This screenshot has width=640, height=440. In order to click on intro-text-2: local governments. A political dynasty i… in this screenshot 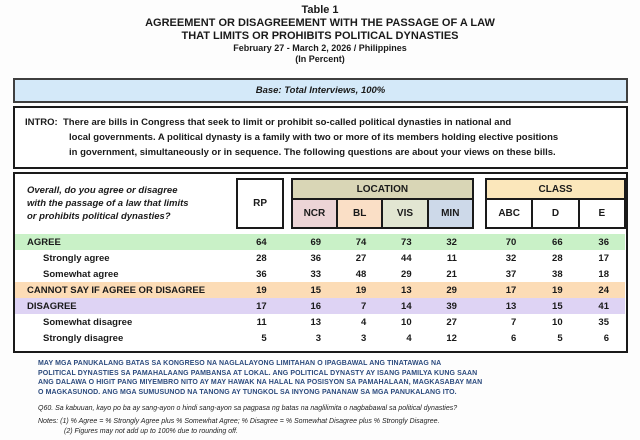, I will do `click(314, 137)`.